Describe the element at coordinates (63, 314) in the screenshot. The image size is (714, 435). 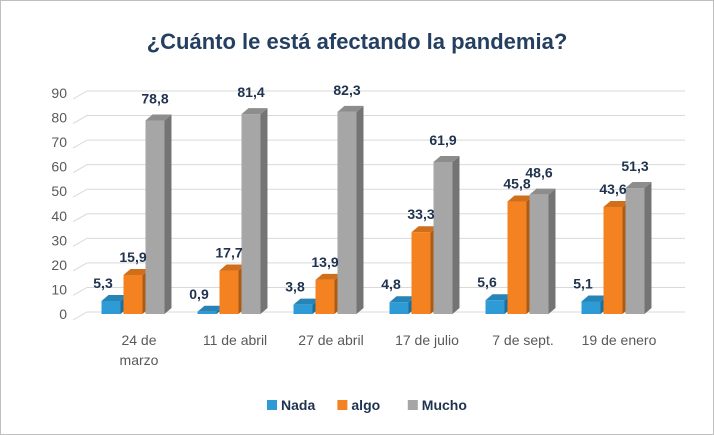
I see `y-tick-label: 0` at that location.